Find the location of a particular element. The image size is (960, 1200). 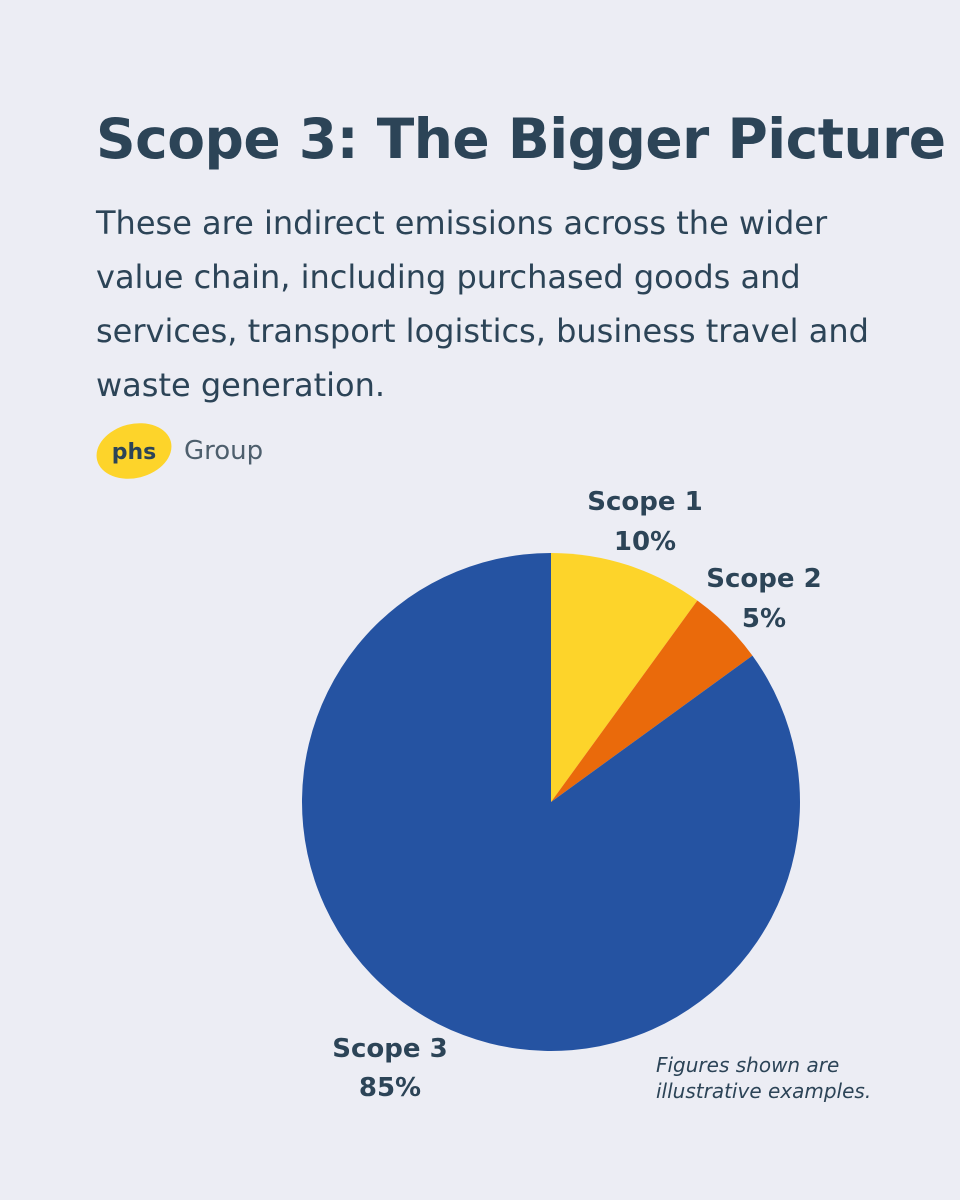

phs-logo-text: phs is located at coordinates (134, 452).